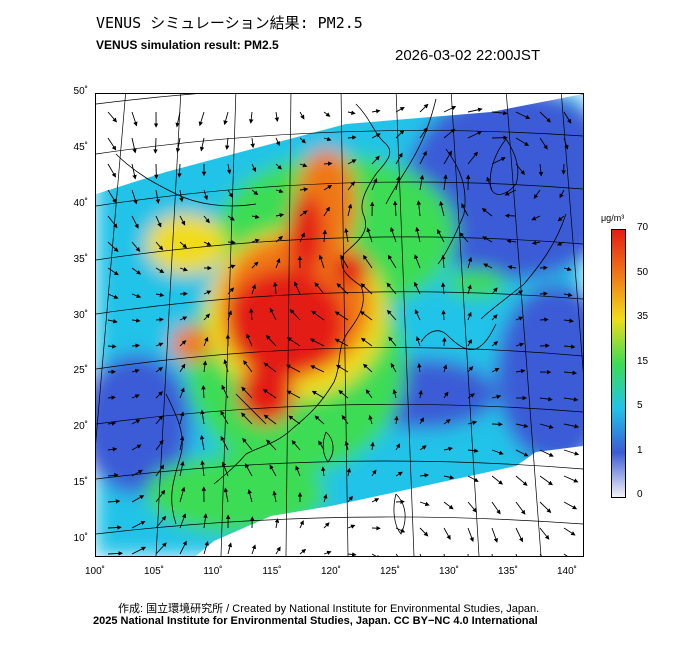 Image resolution: width=700 pixels, height=649 pixels. Describe the element at coordinates (153, 571) in the screenshot. I see `lon-tick-label: 105˚` at that location.